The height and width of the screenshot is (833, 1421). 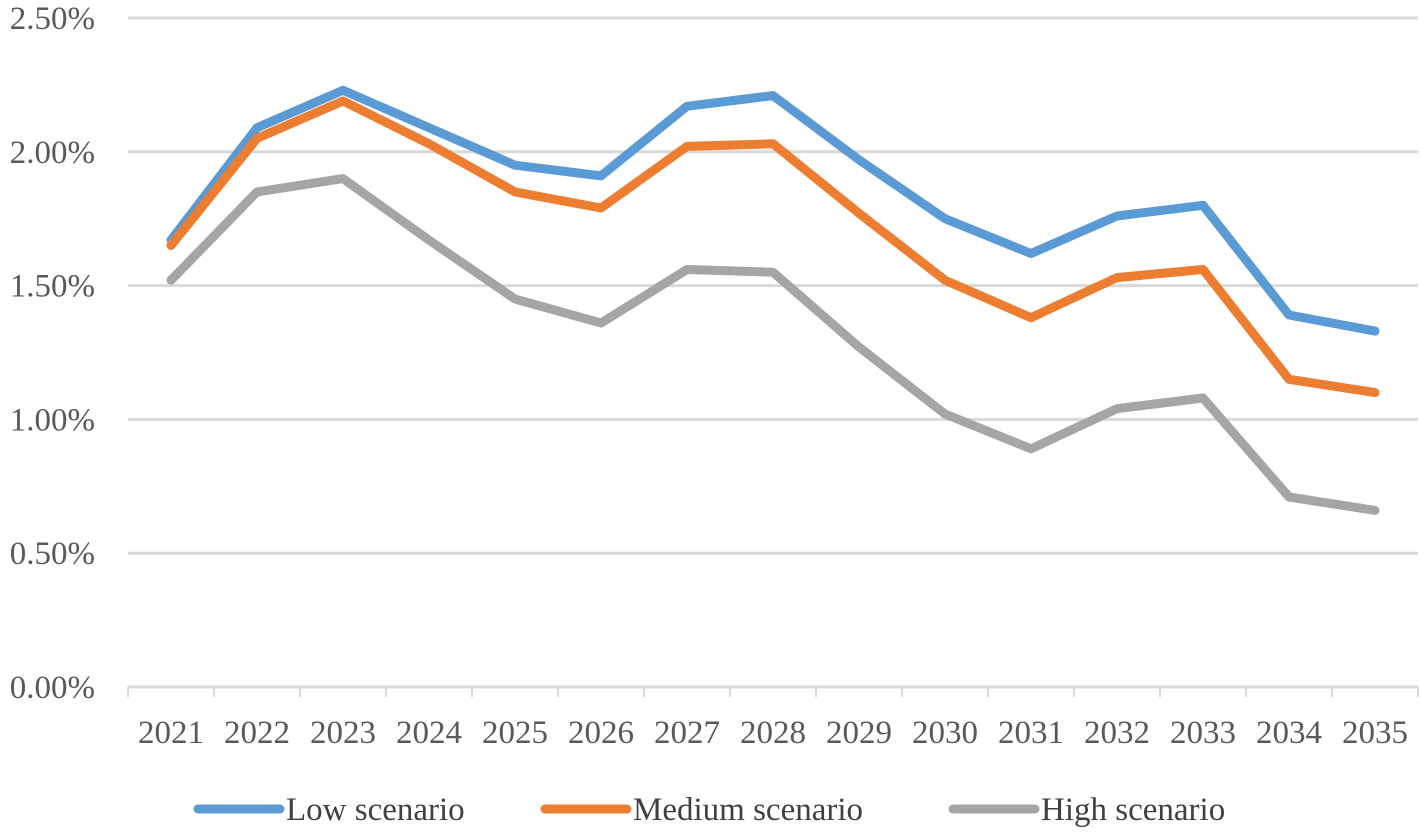 What do you see at coordinates (859, 733) in the screenshot?
I see `x-tick-label: 2029` at bounding box center [859, 733].